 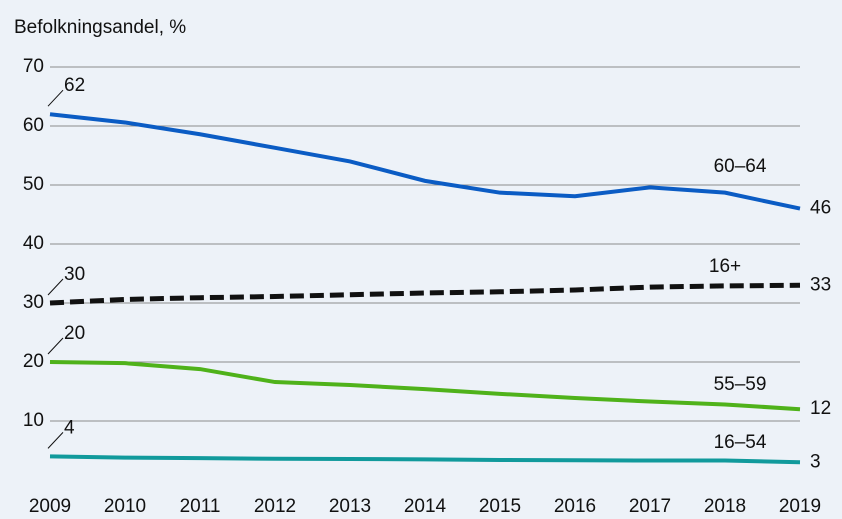 I want to click on start-label: 62, so click(x=74, y=85).